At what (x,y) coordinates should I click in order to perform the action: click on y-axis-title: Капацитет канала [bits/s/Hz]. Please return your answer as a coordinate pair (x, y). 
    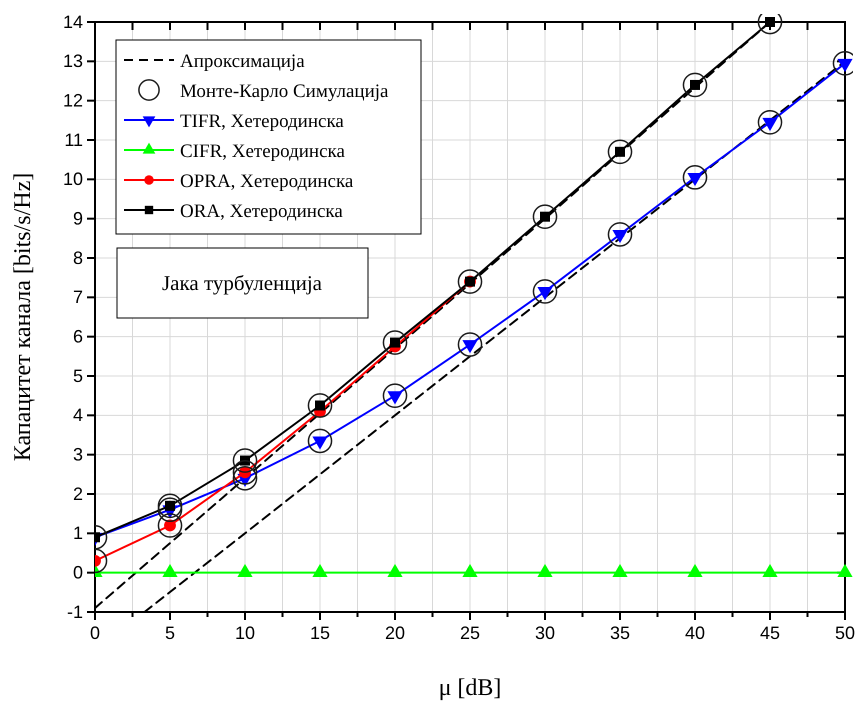
    Looking at the image, I should click on (23, 317).